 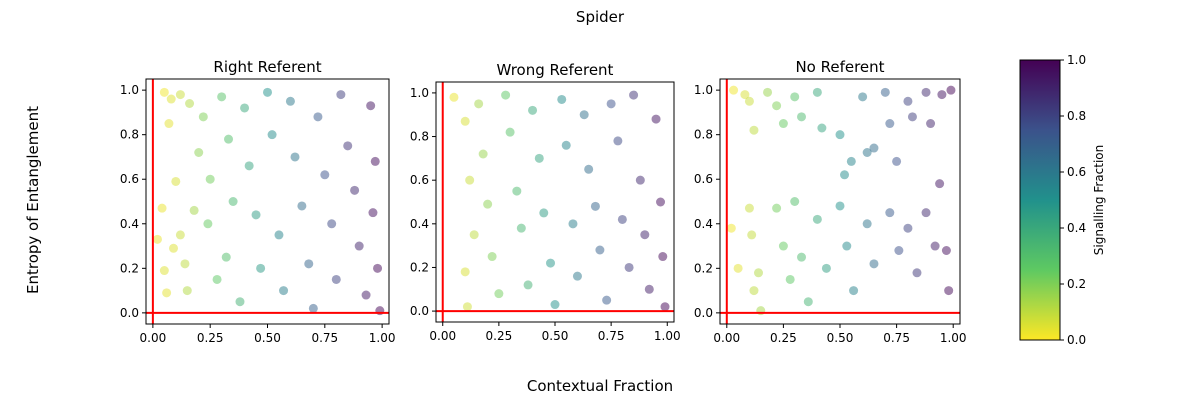 What do you see at coordinates (1076, 284) in the screenshot?
I see `colorbar-tick-label: 0.2` at bounding box center [1076, 284].